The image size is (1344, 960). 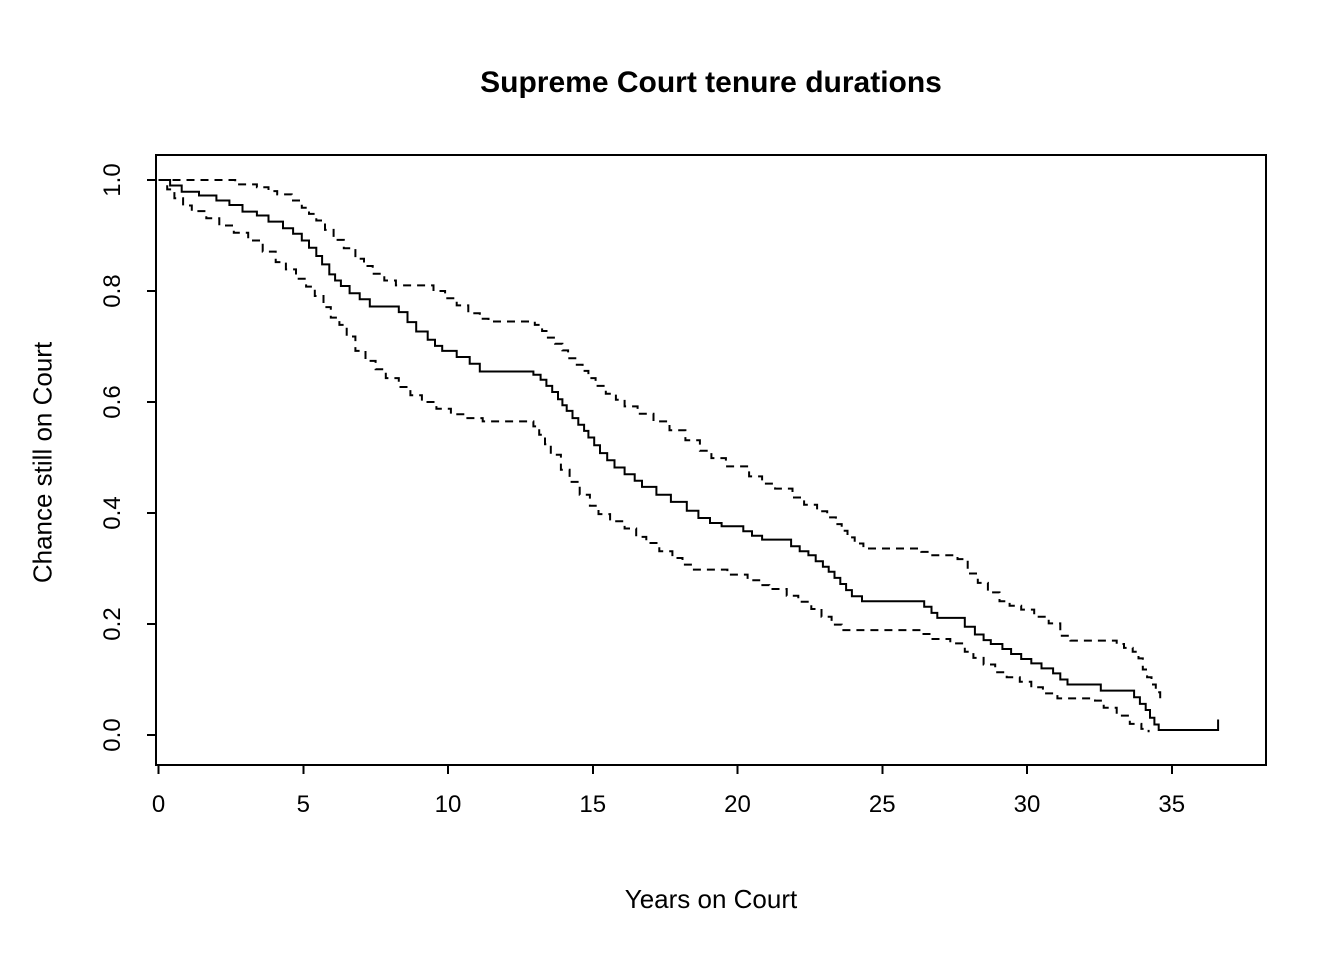 I want to click on x-tick-label: 0, so click(x=158, y=804).